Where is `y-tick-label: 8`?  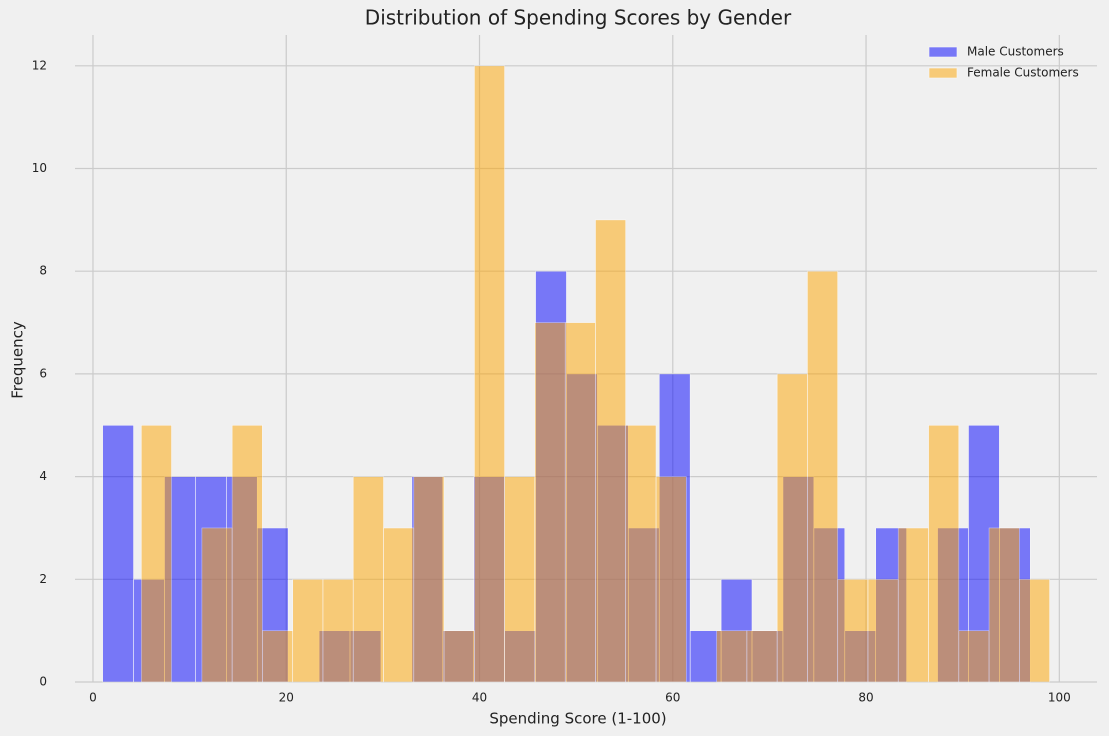 y-tick-label: 8 is located at coordinates (43, 271).